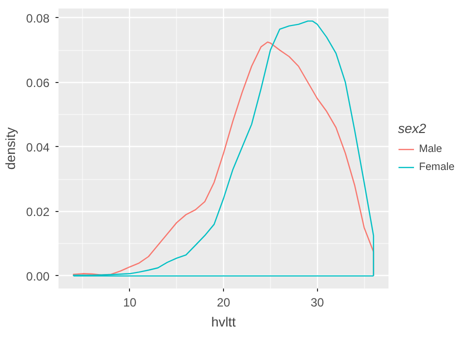 This screenshot has height=338, width=474. Describe the element at coordinates (317, 303) in the screenshot. I see `x-tick-label: 30` at that location.